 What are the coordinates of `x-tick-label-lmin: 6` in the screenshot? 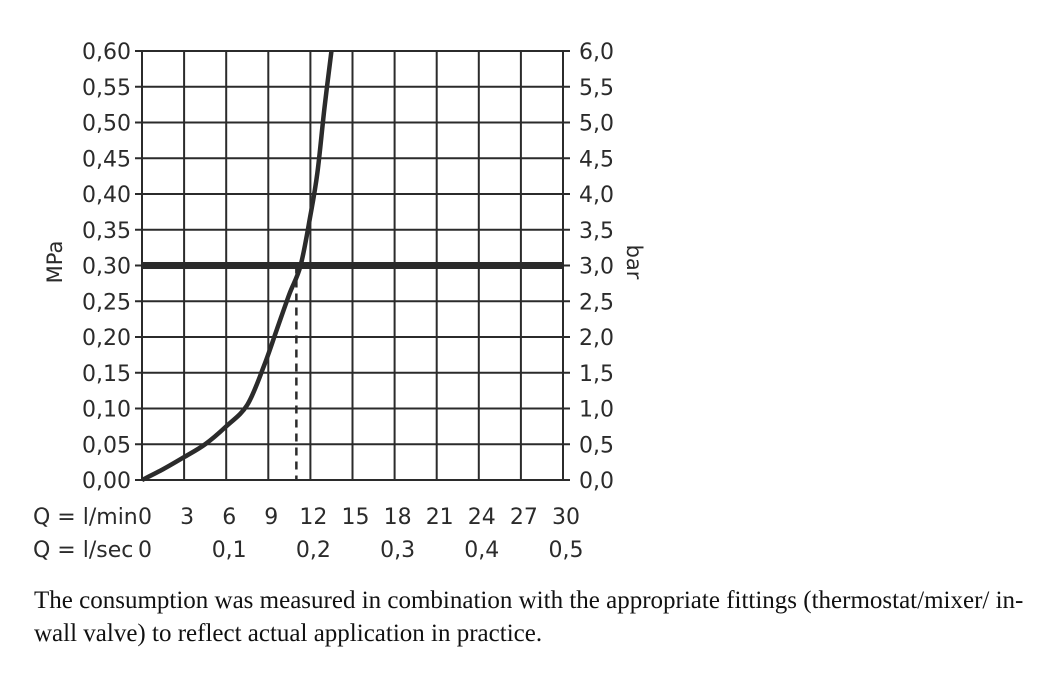 It's located at (229, 517).